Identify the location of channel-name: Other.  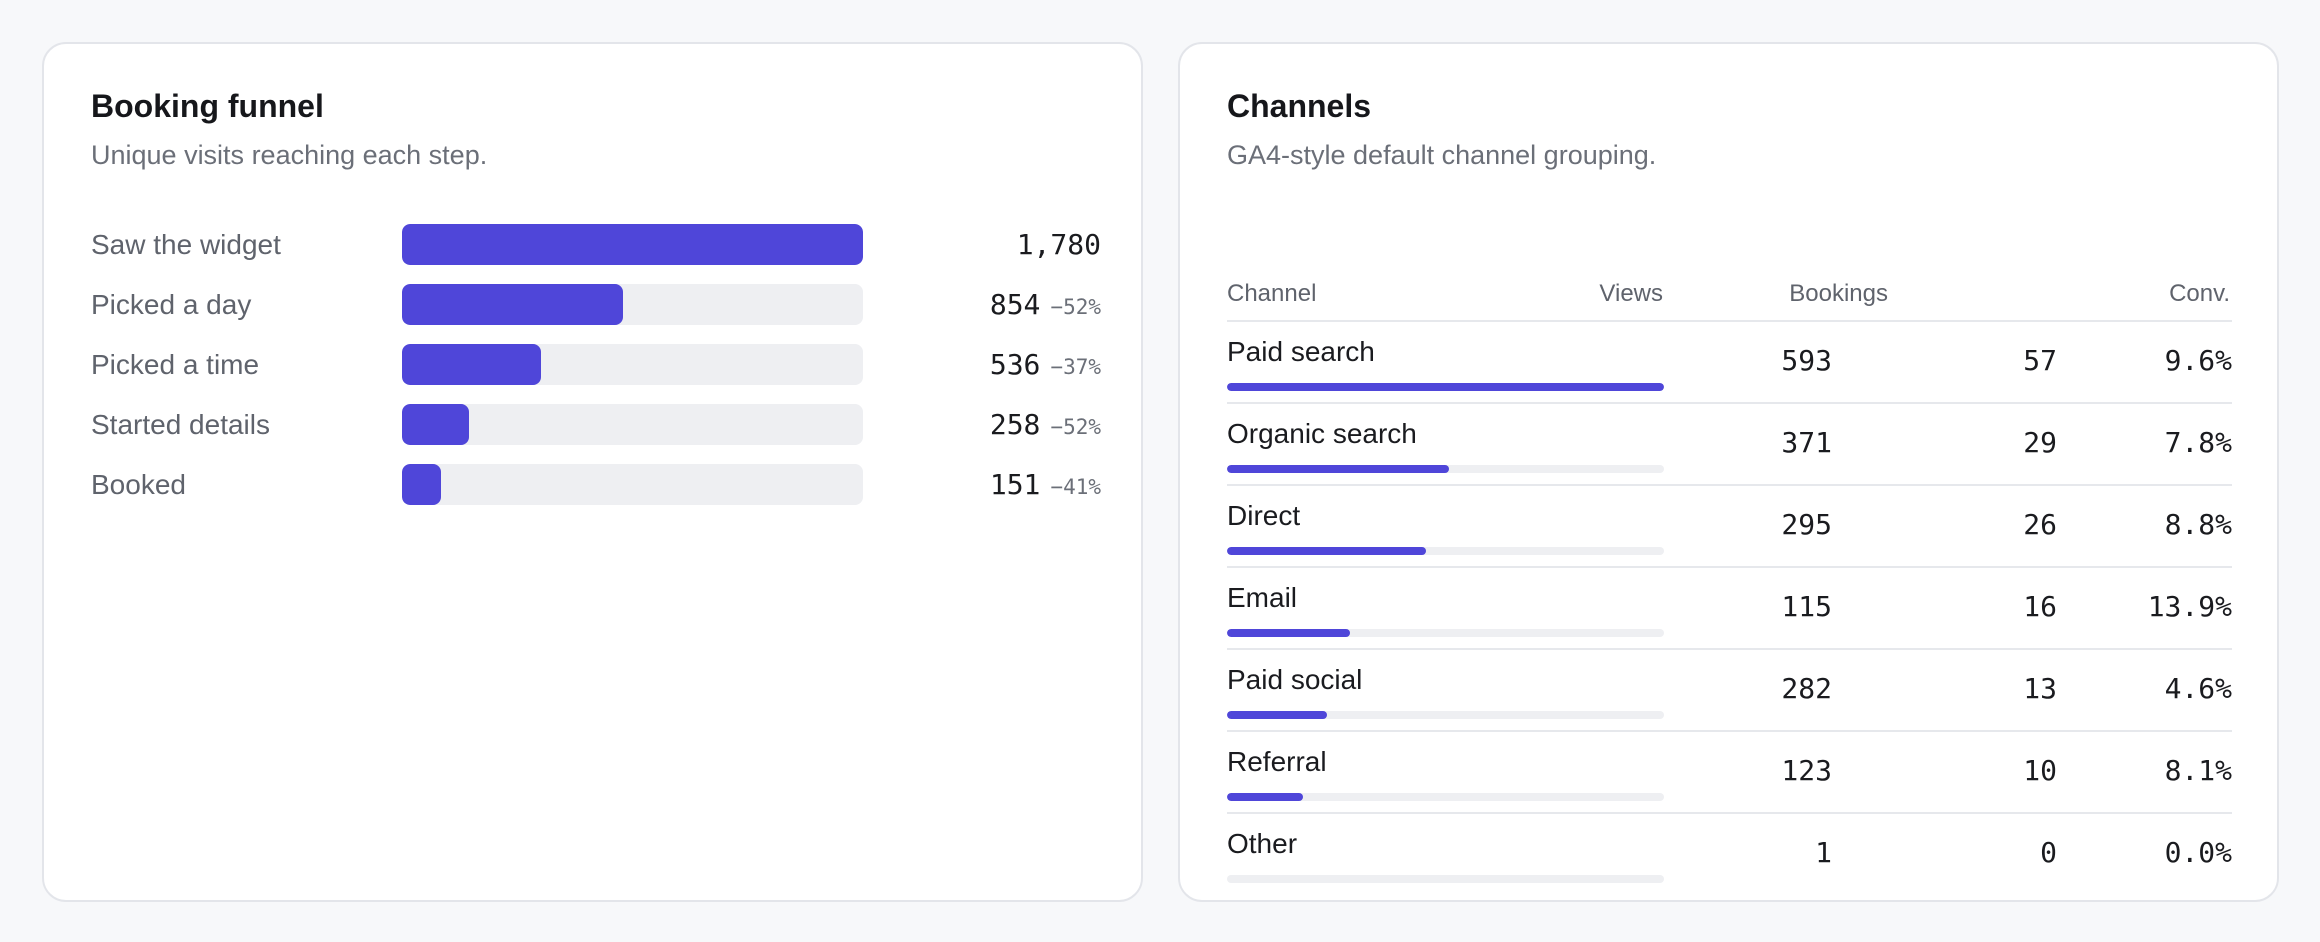
(1262, 843).